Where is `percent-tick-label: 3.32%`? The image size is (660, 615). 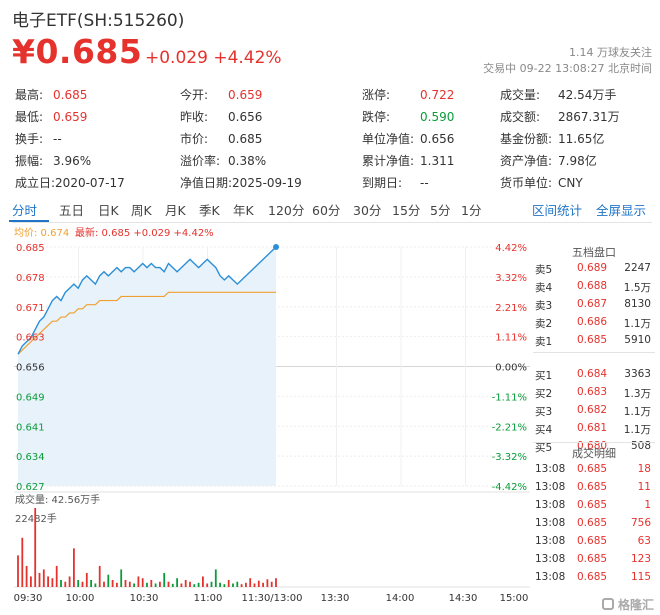
percent-tick-label: 3.32% is located at coordinates (511, 278).